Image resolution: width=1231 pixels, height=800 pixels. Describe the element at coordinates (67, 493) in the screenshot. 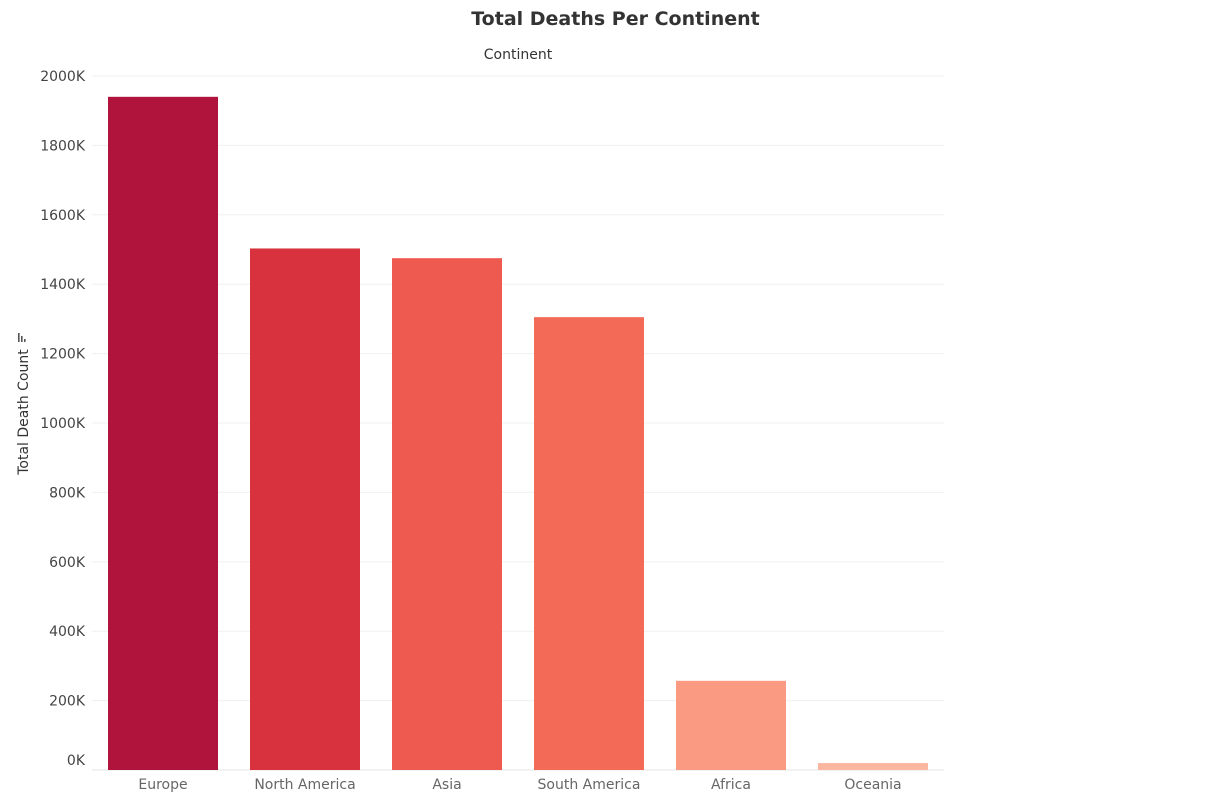

I see `y-tick-label: 800K` at that location.